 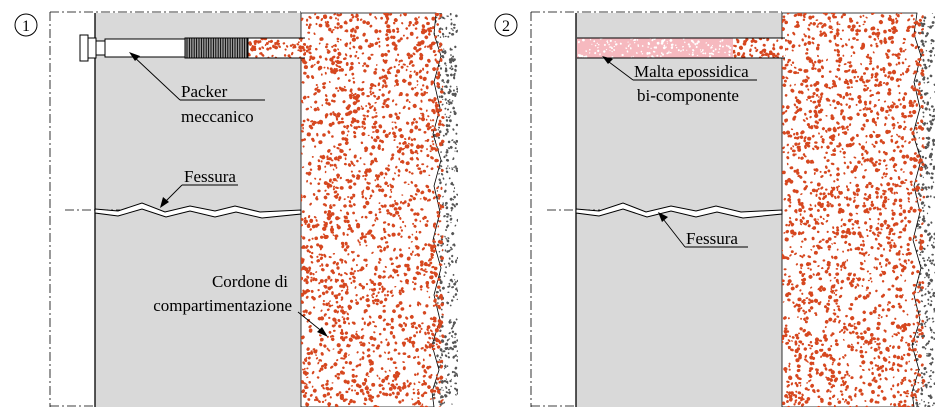 What do you see at coordinates (712, 238) in the screenshot?
I see `crack-label-2: Fessura` at bounding box center [712, 238].